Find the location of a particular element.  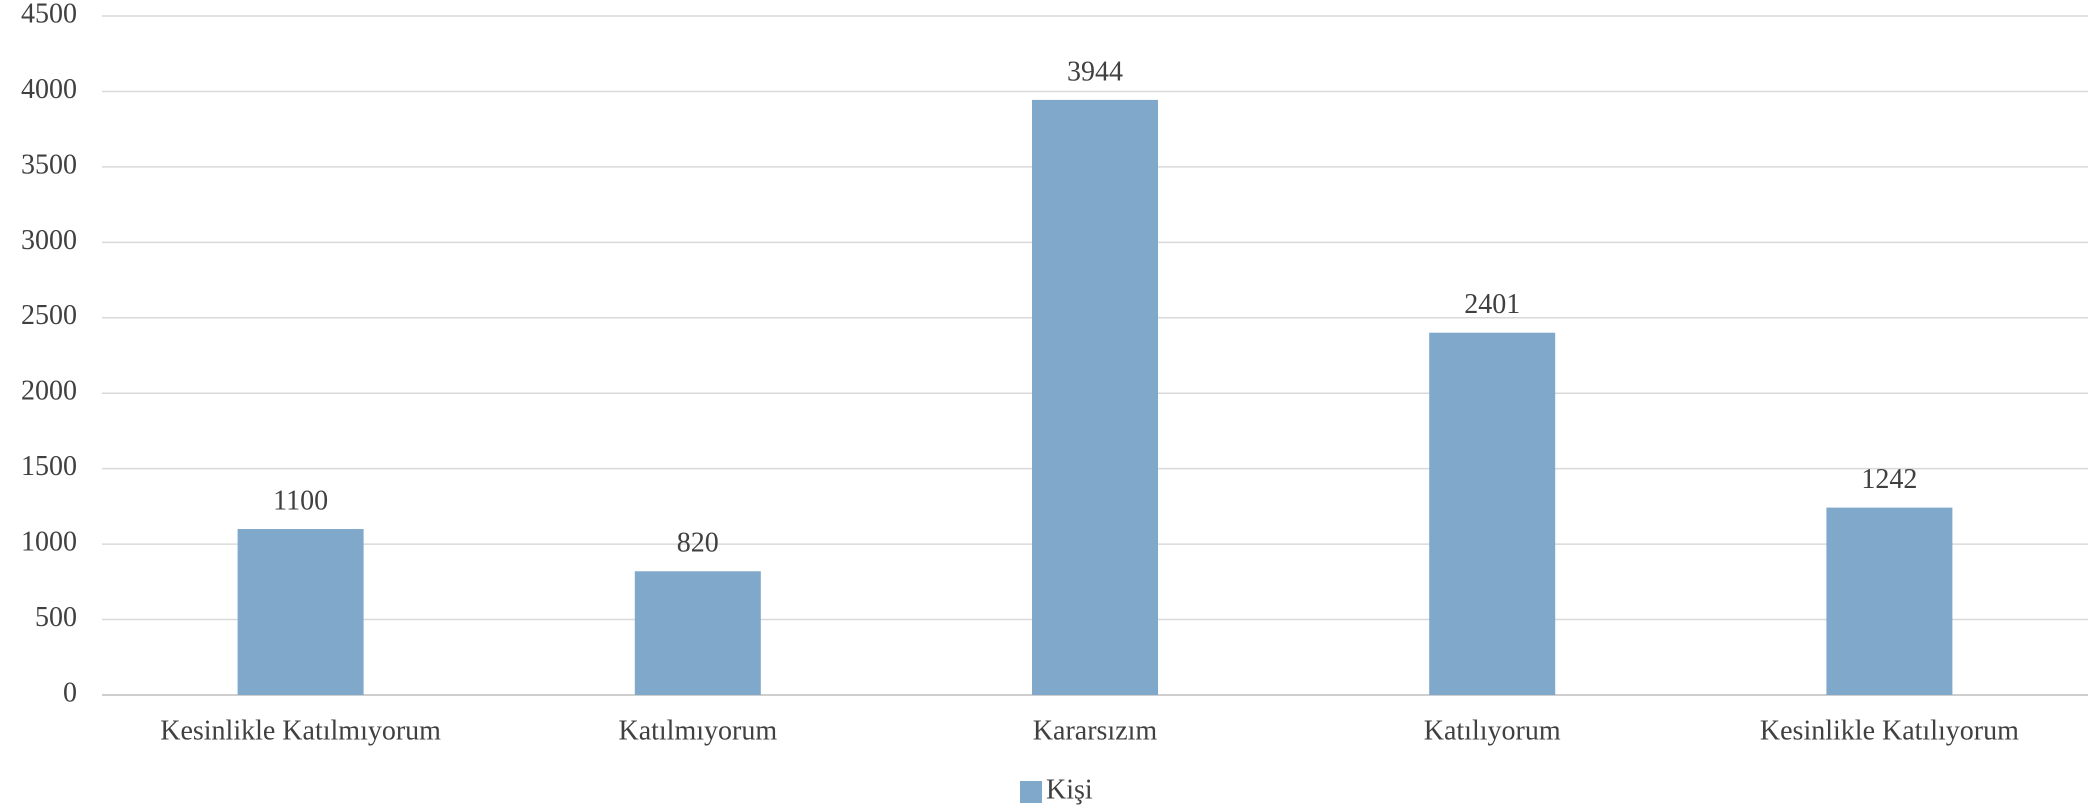

data-label: 1100 is located at coordinates (300, 500).